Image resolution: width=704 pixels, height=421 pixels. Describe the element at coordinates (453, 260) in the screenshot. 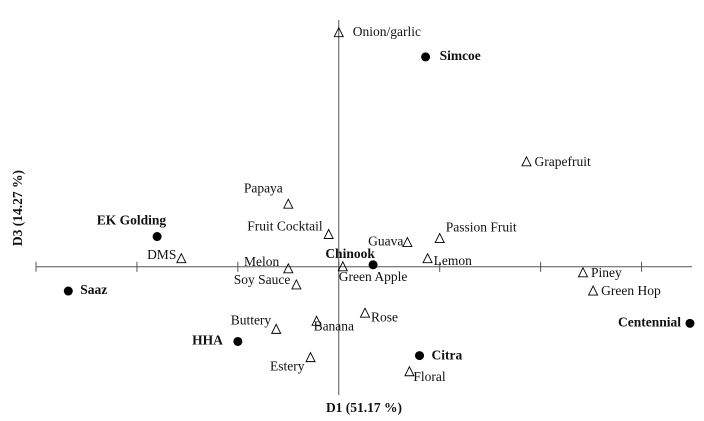

I see `point-label: Lemon` at that location.